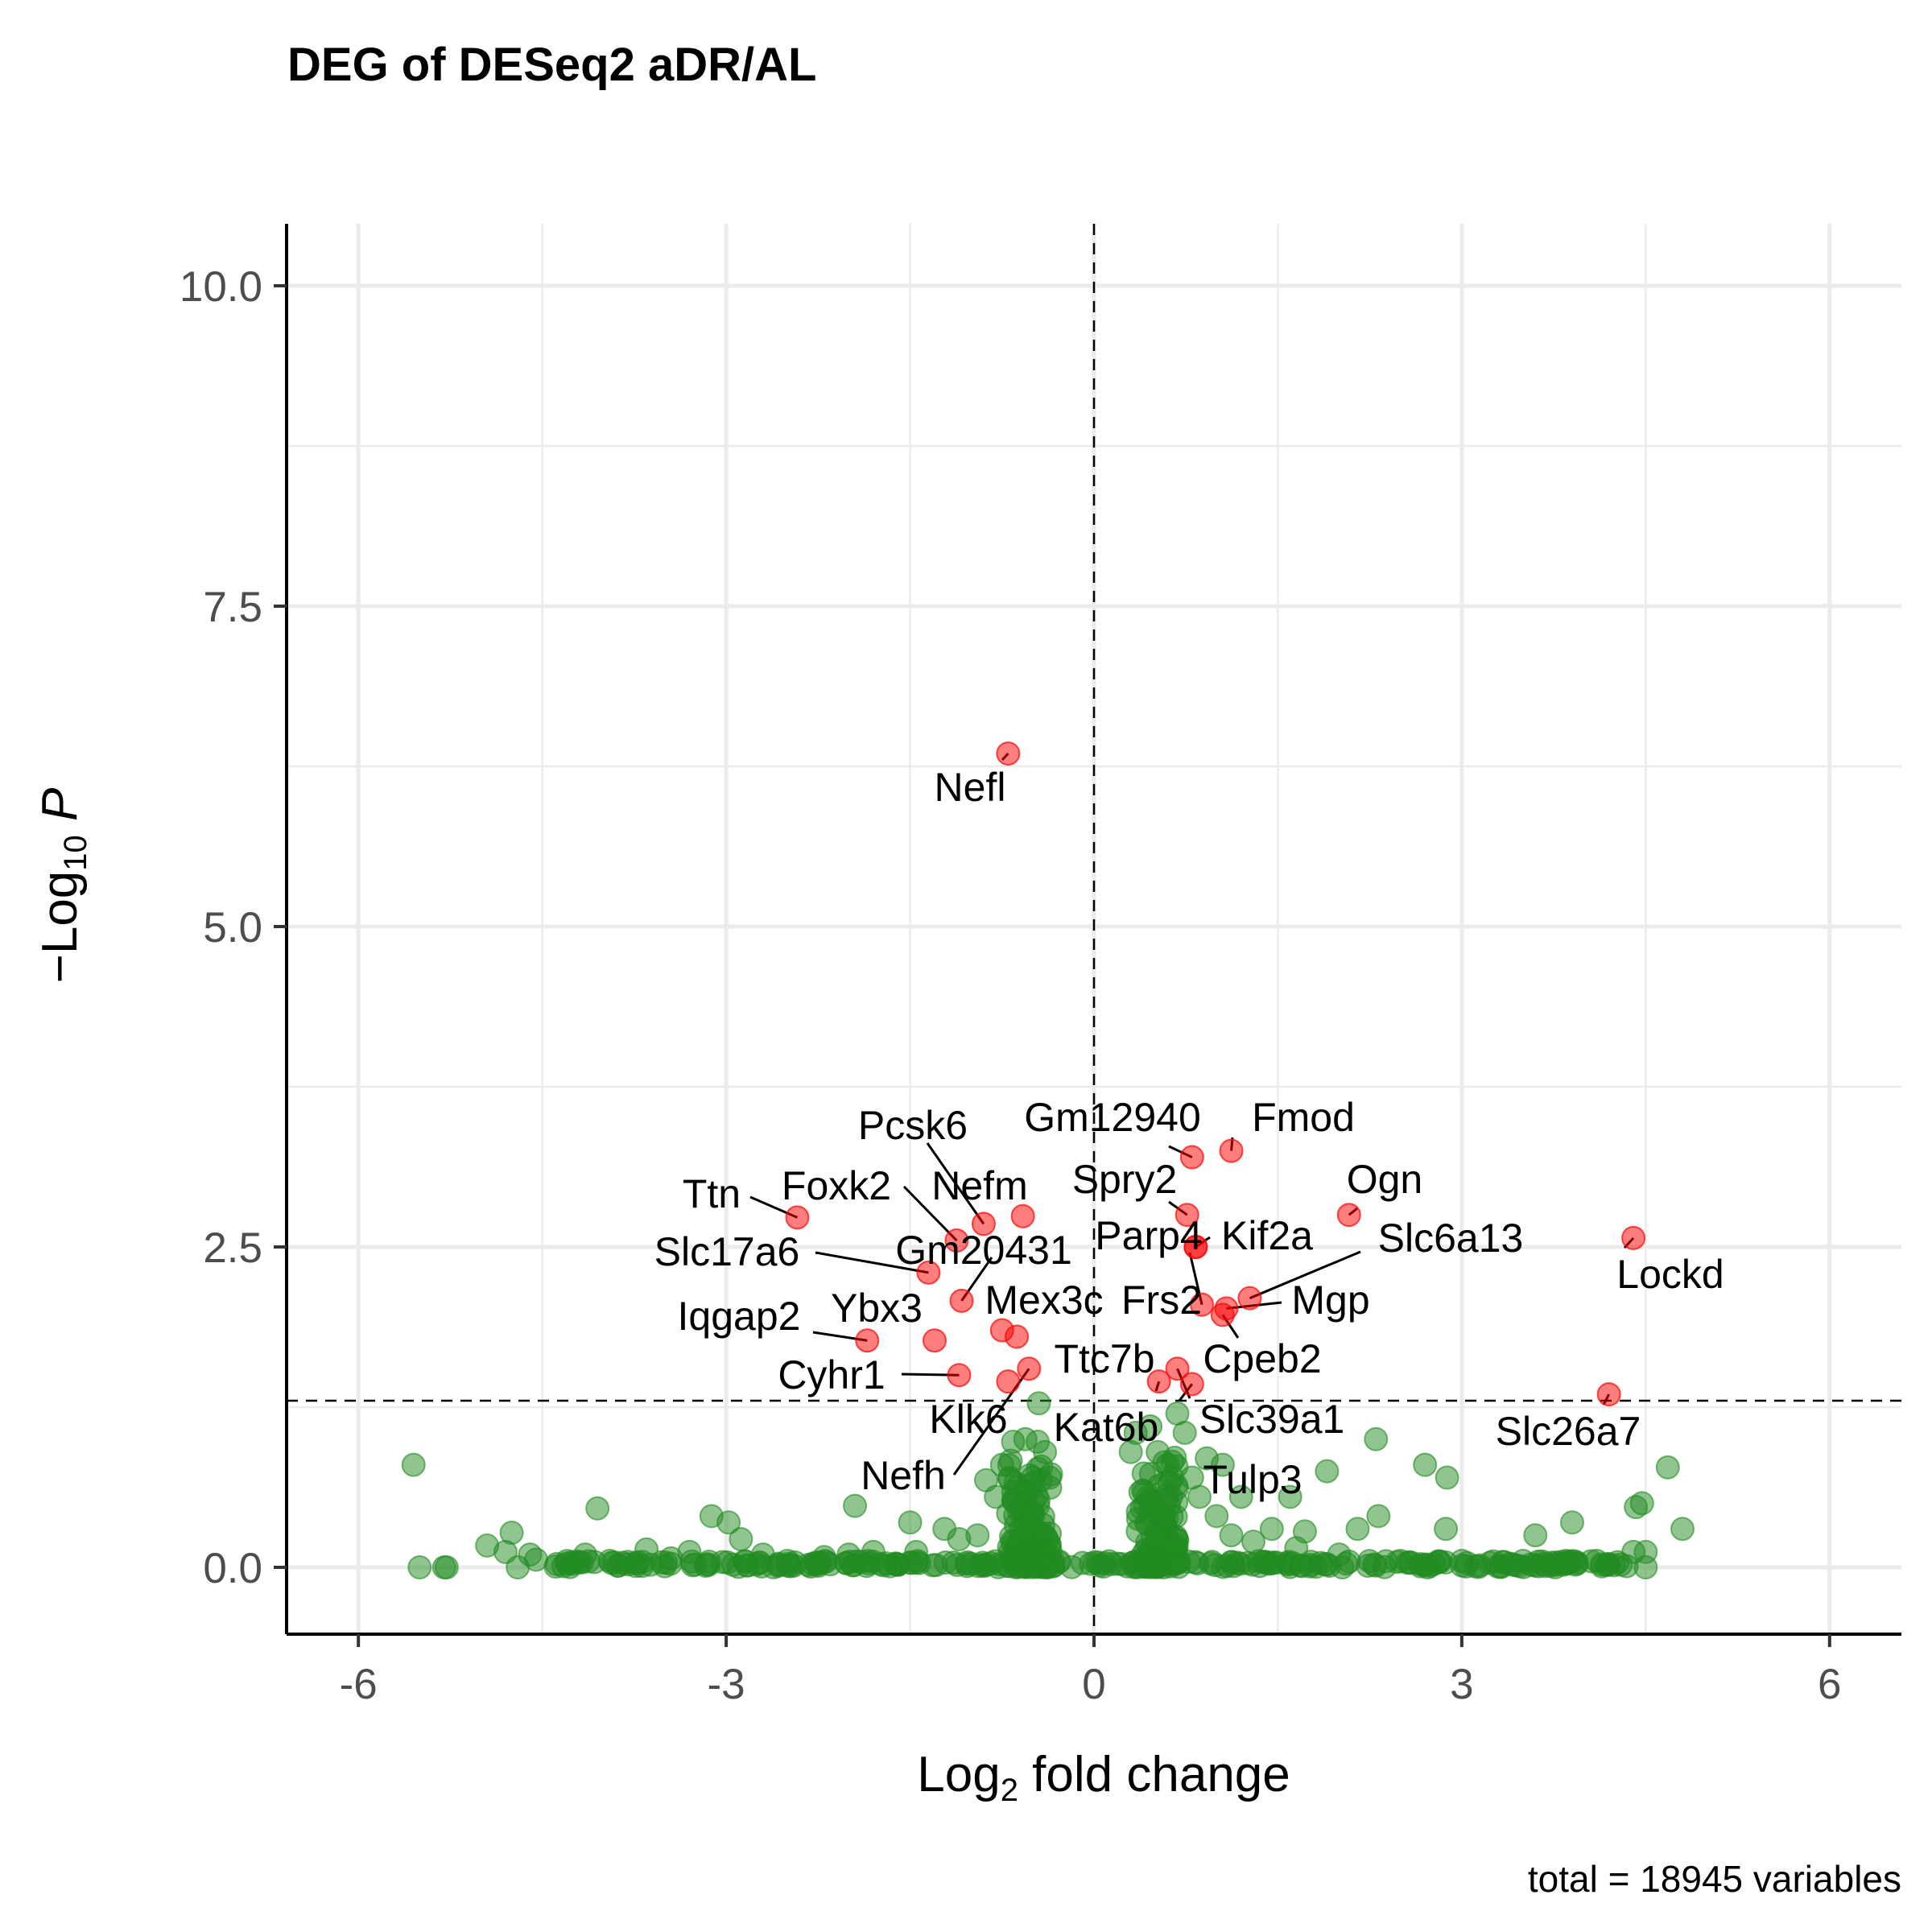 The height and width of the screenshot is (1932, 1932). Describe the element at coordinates (1103, 1777) in the screenshot. I see `x-axis-title: Log2 fold change` at that location.